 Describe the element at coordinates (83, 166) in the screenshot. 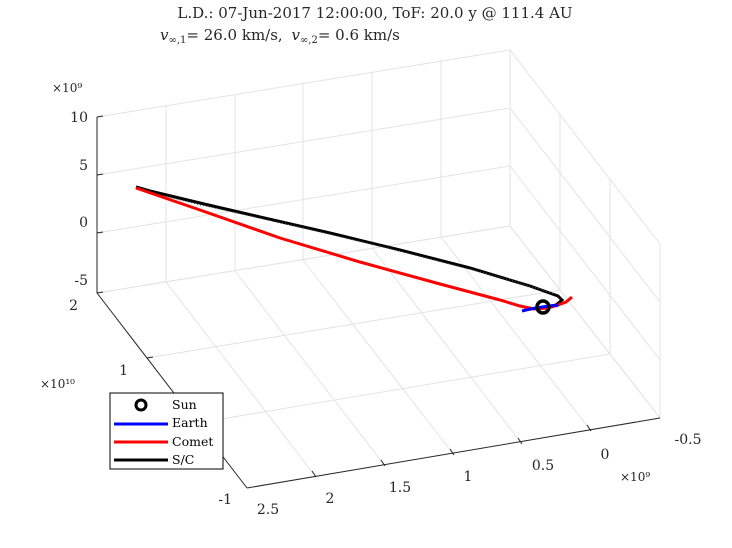

I see `z-tick-5: 5` at that location.